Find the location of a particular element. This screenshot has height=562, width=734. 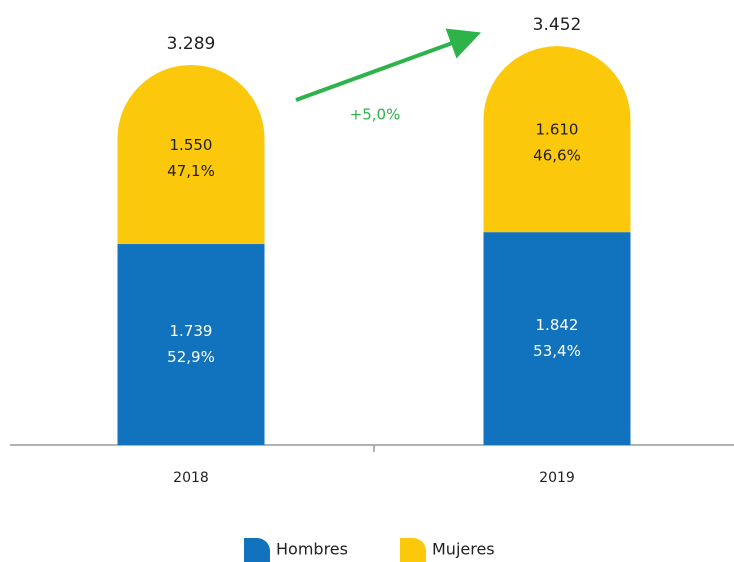

legend-label: Mujeres is located at coordinates (463, 549).